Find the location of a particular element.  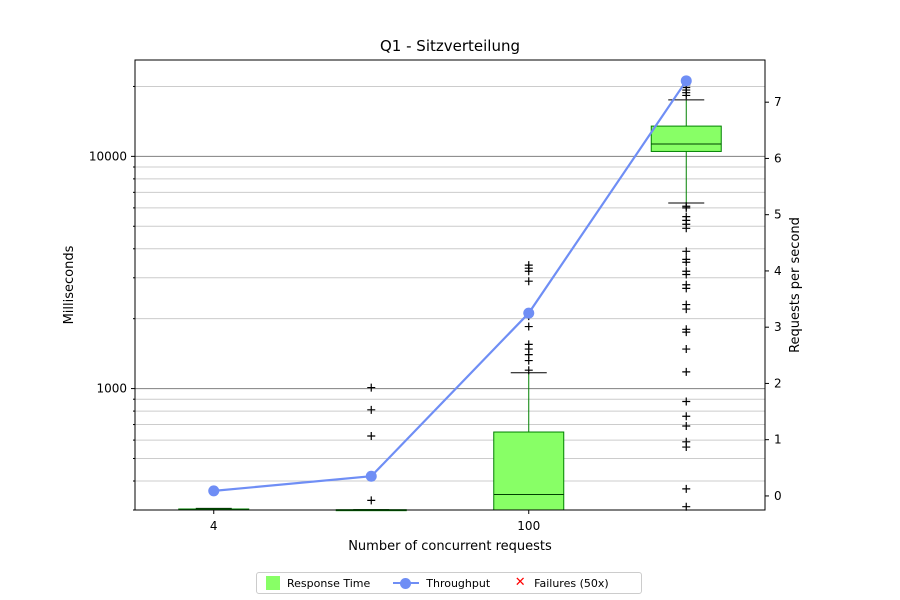

y2-tick-label: 6 is located at coordinates (778, 158).